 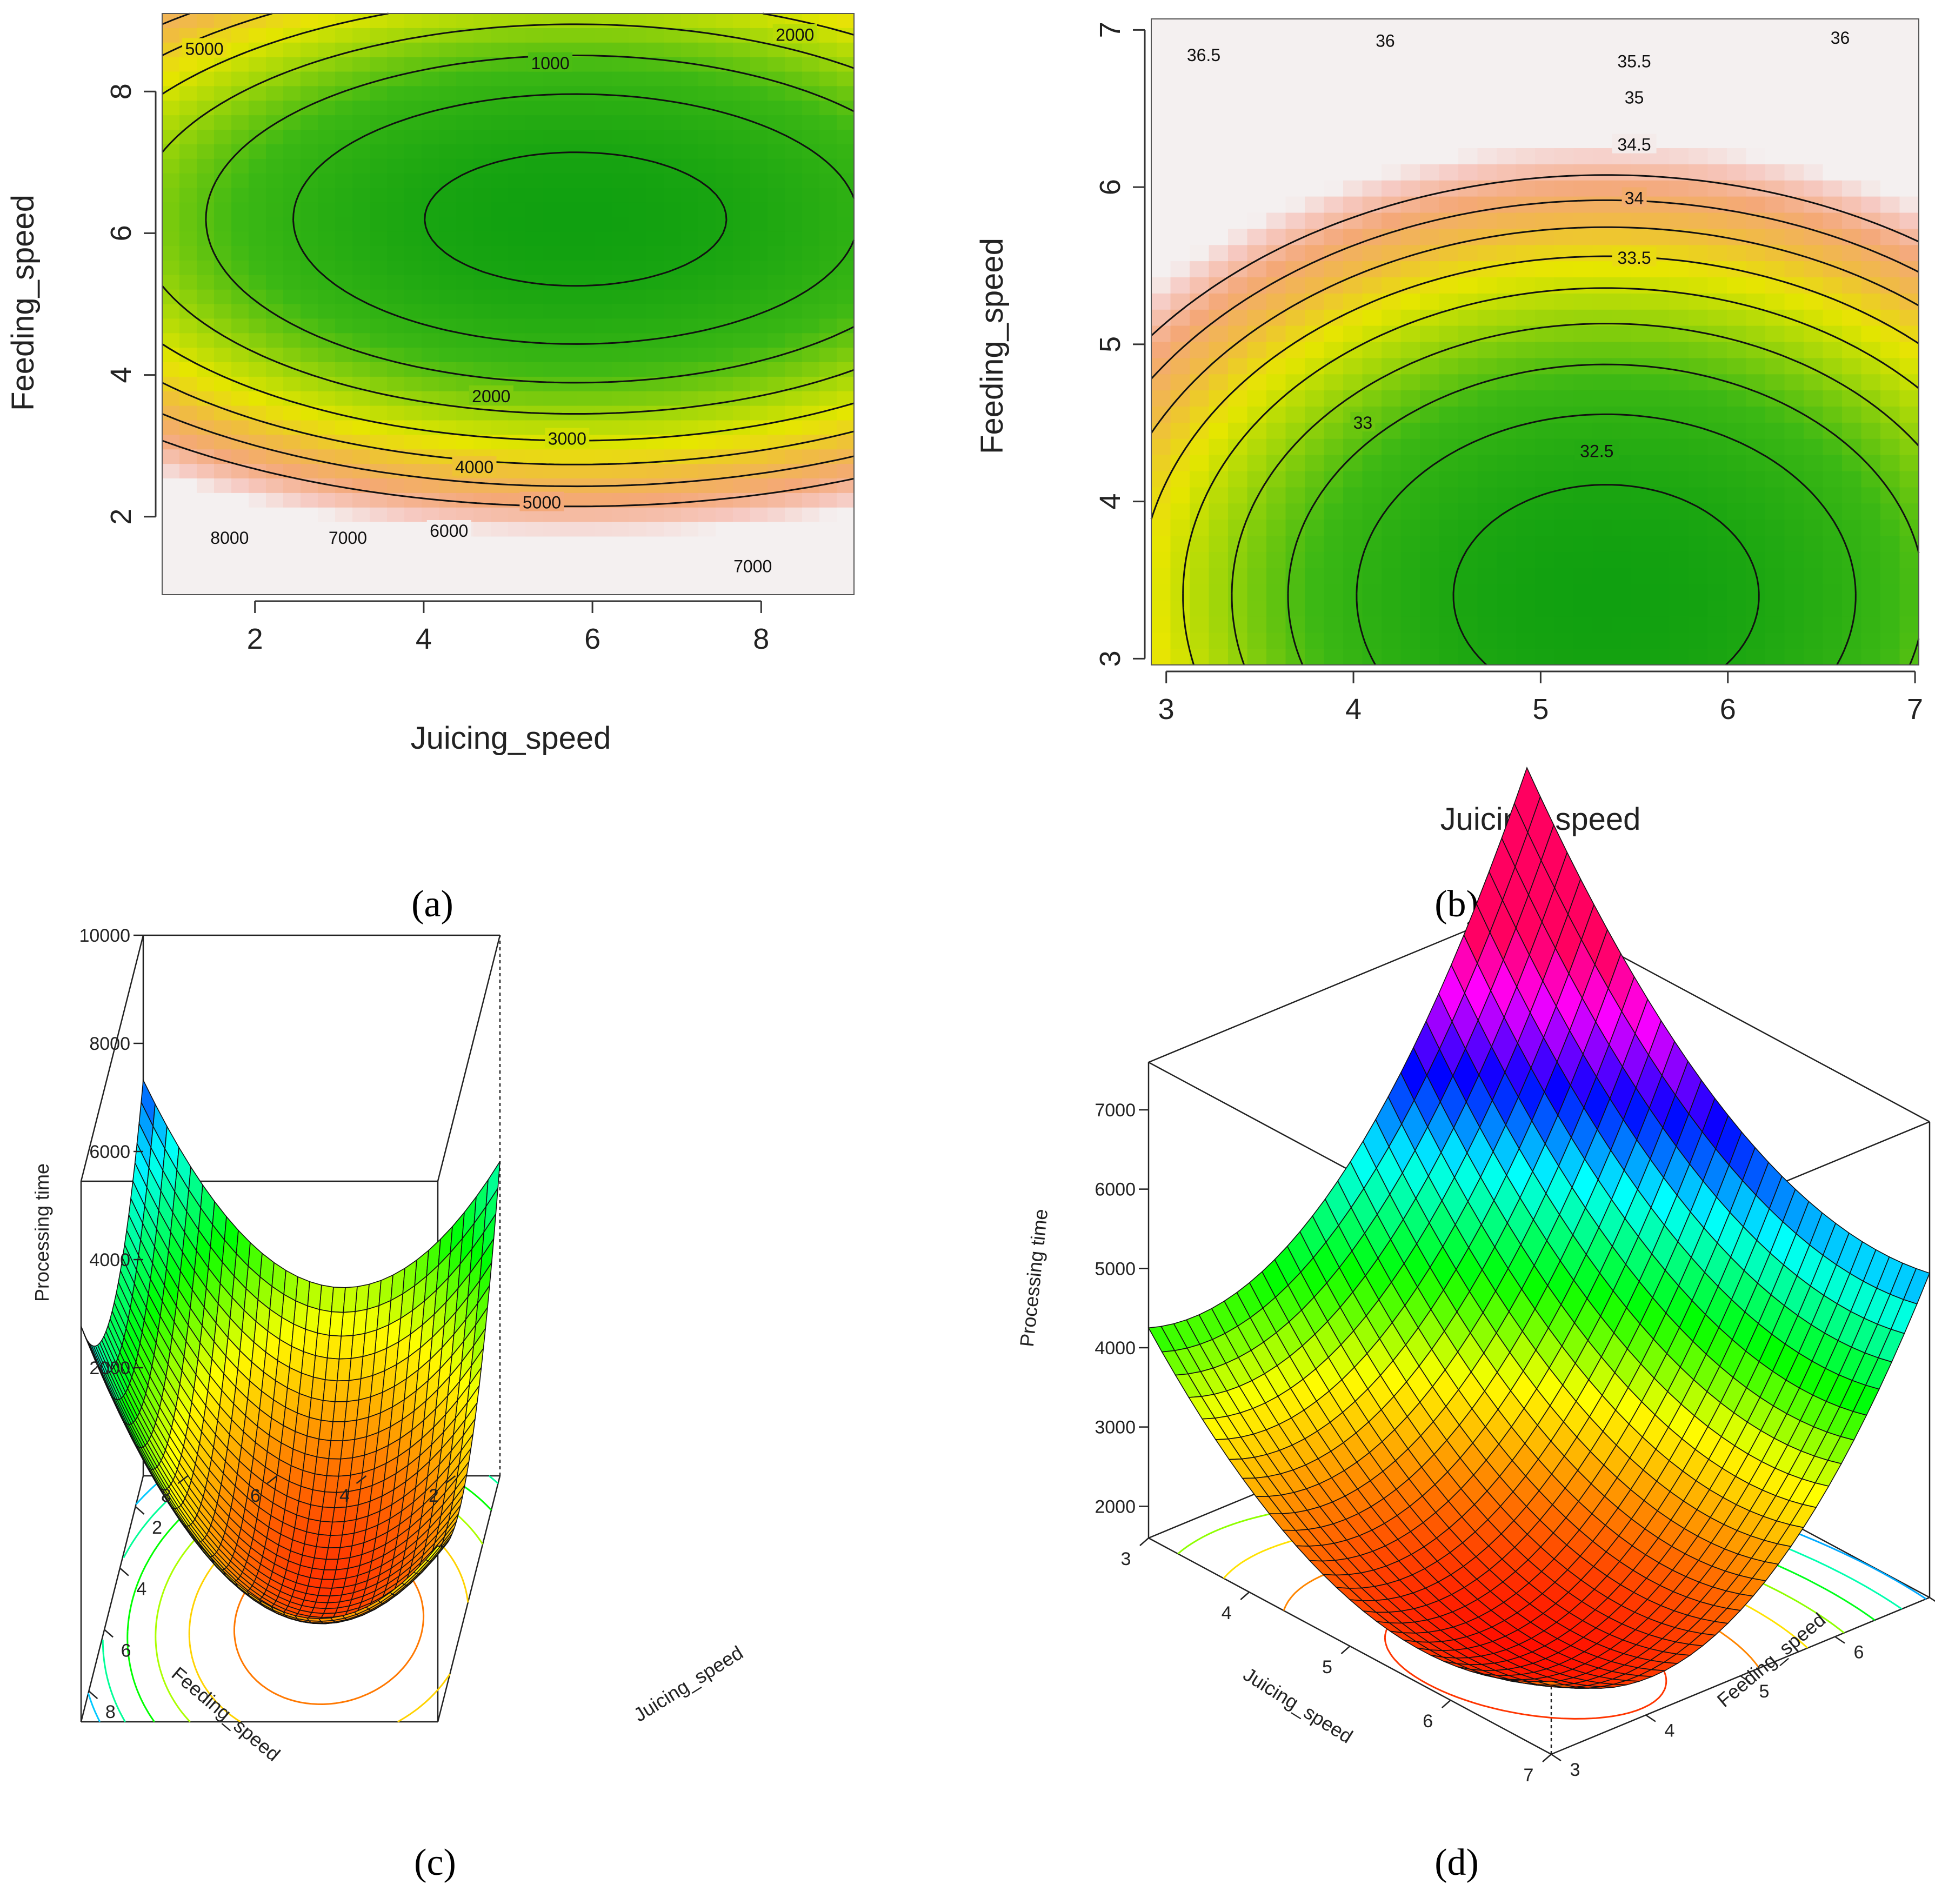 What do you see at coordinates (511, 738) in the screenshot?
I see `x-axis-title-a: Juicing_speed` at bounding box center [511, 738].